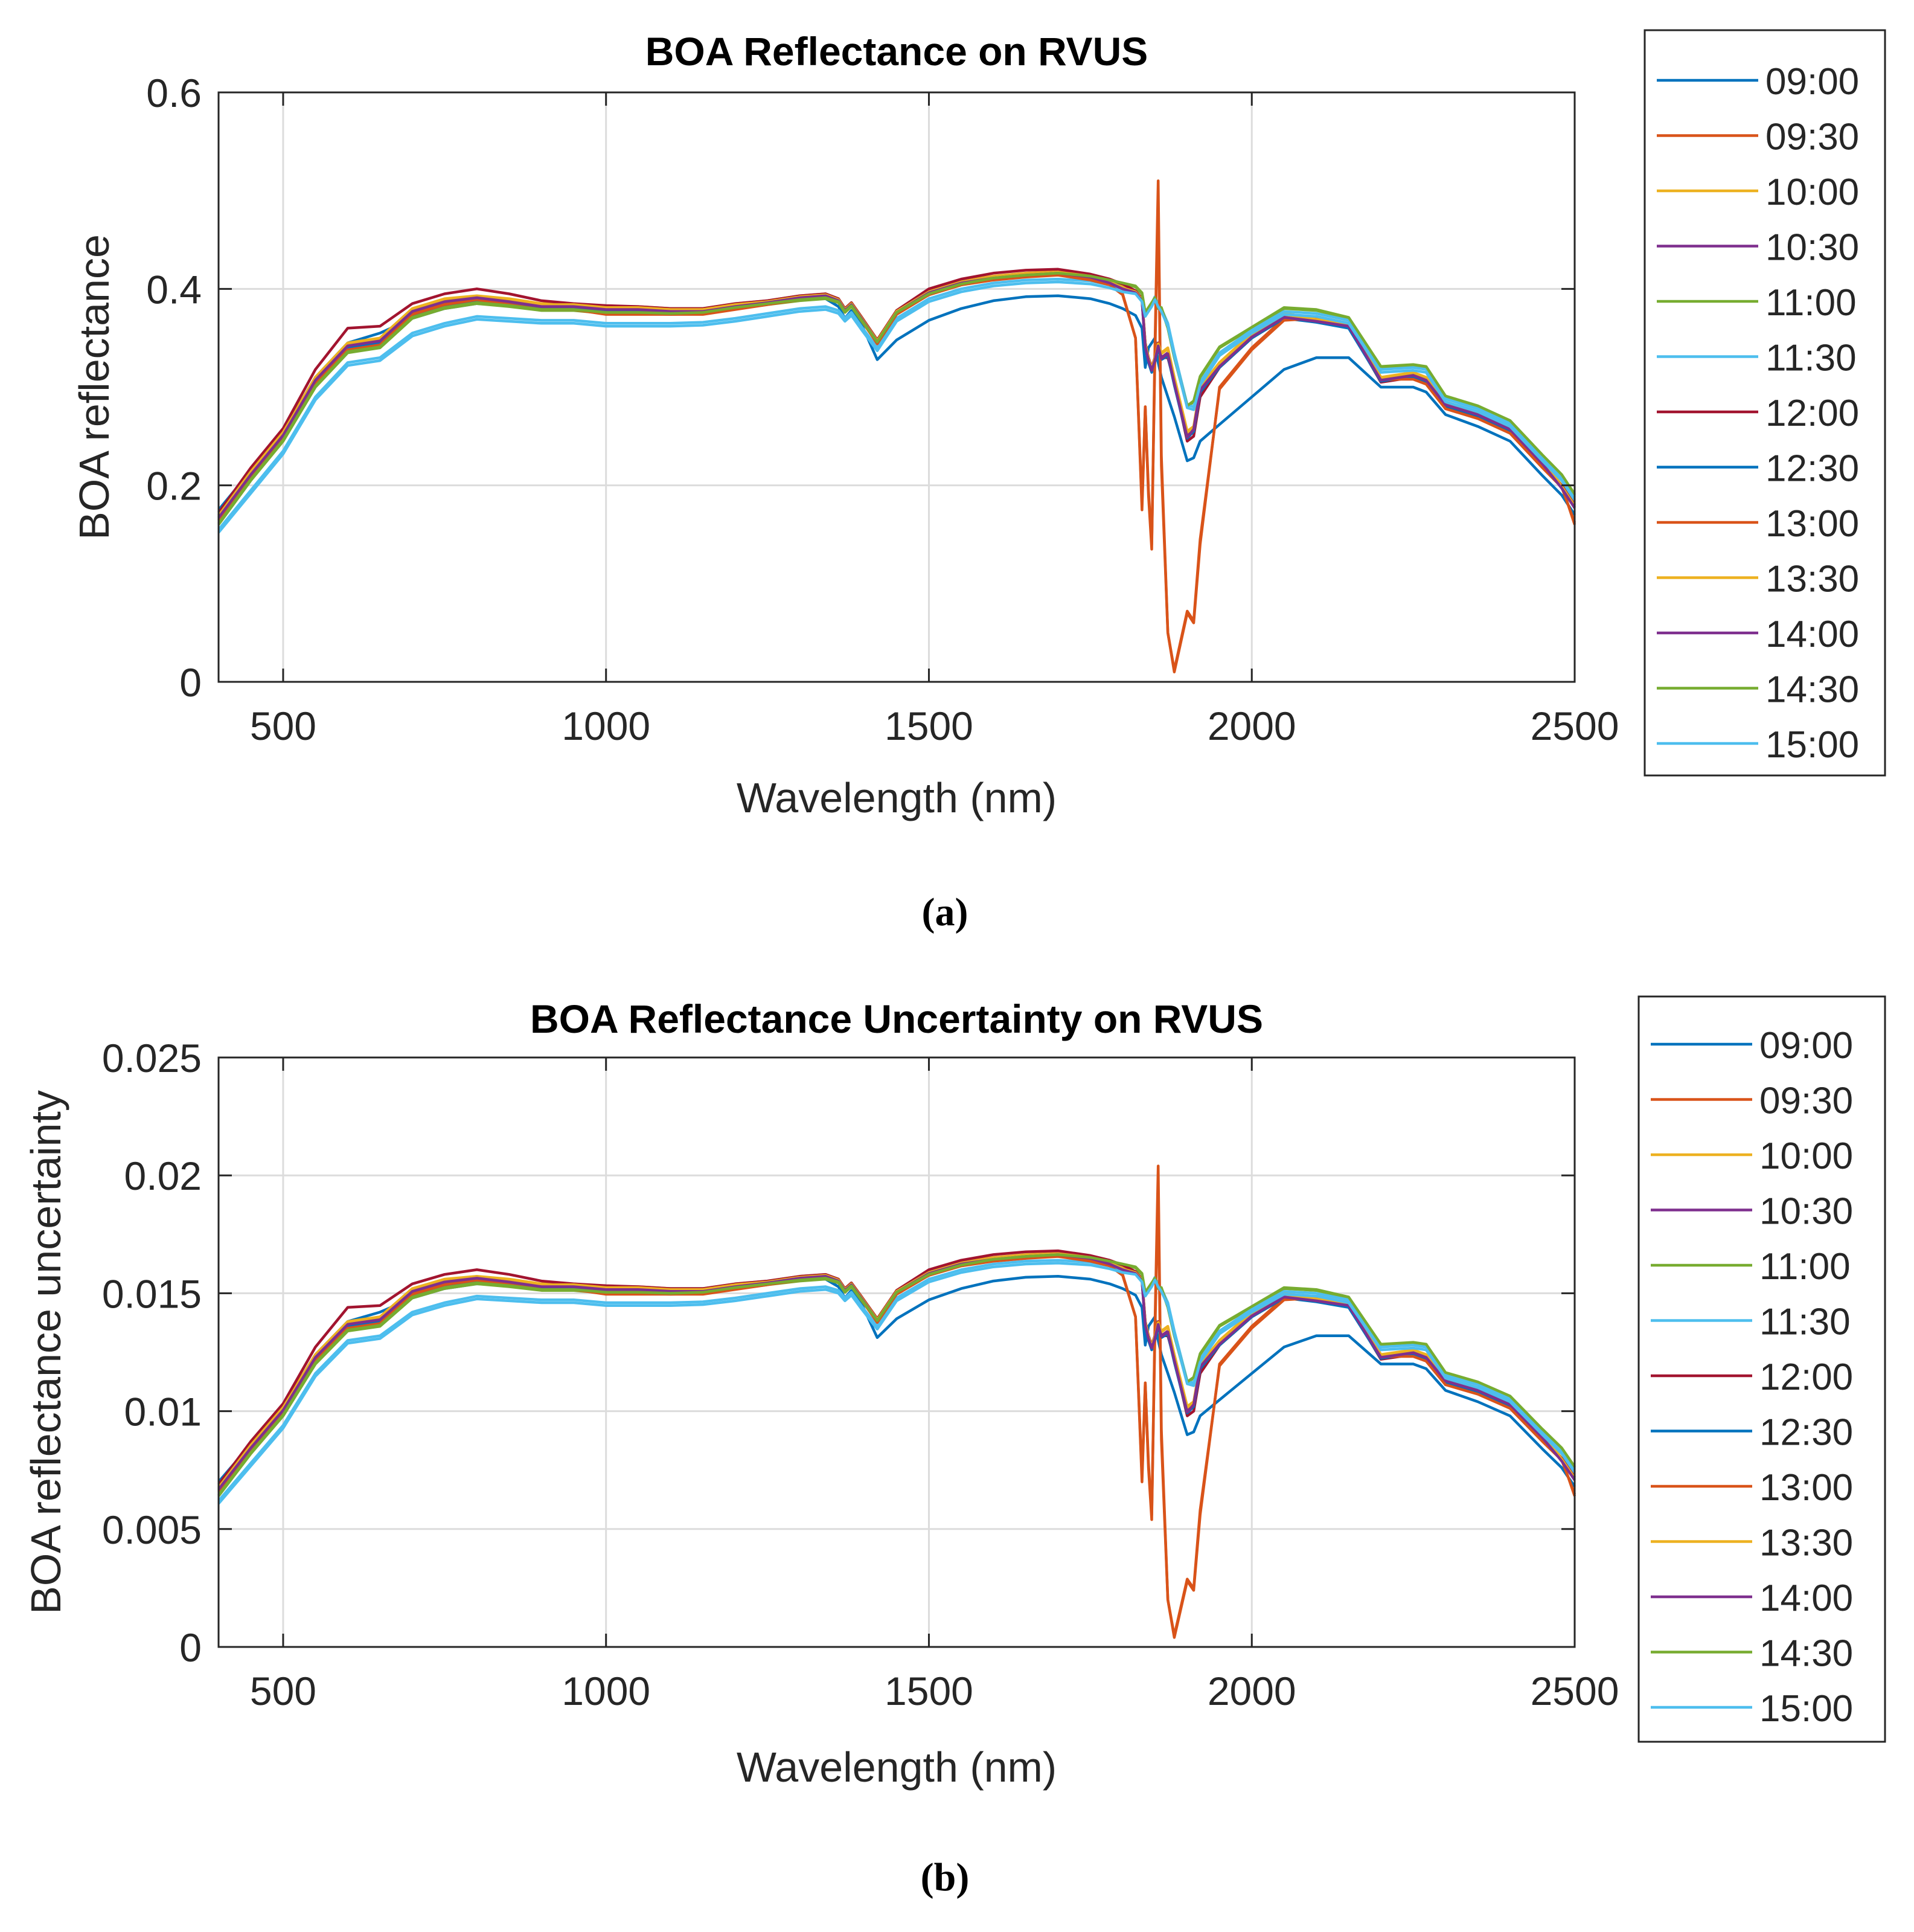  What do you see at coordinates (163, 1176) in the screenshot?
I see `y-tick-label: 0.02` at bounding box center [163, 1176].